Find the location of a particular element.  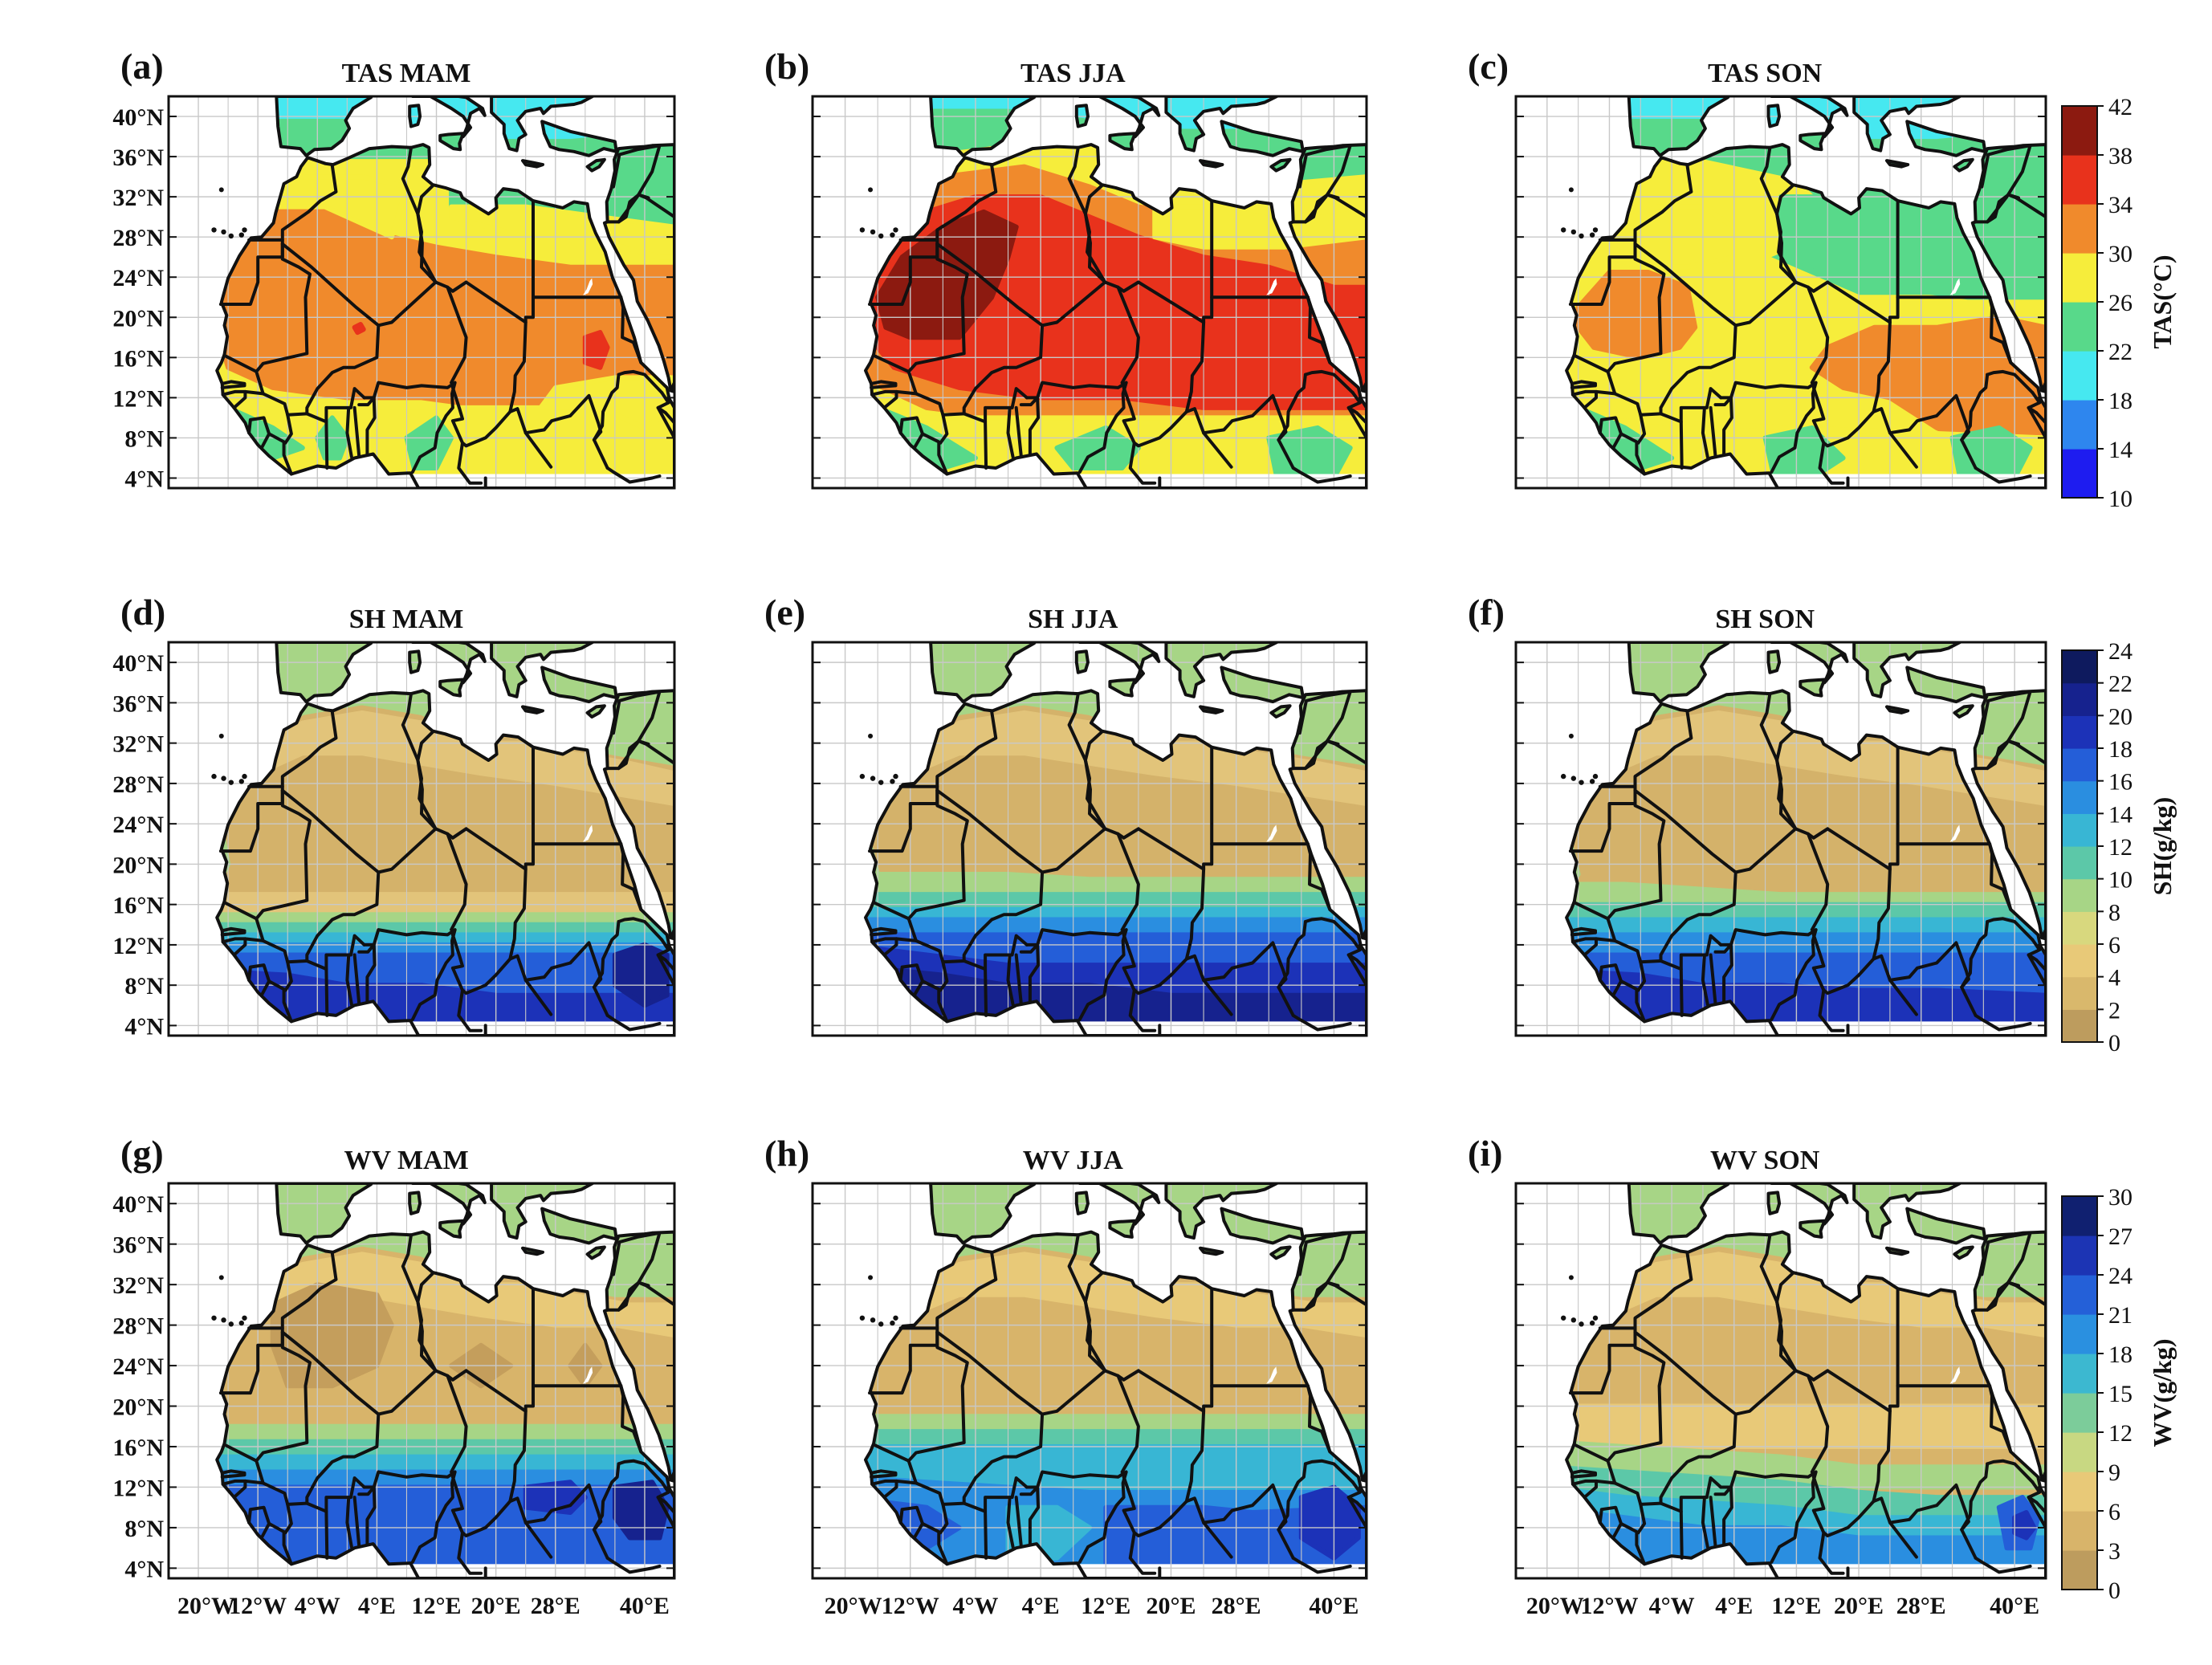

colorbar-tick-label: 0 is located at coordinates (2114, 1043).